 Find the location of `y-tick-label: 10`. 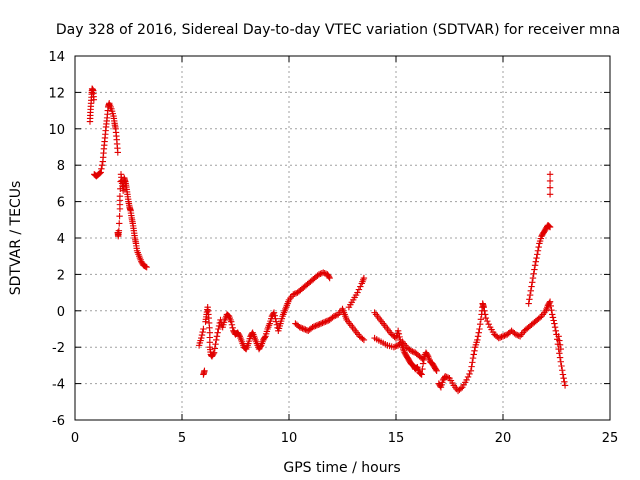

y-tick-label: 10 is located at coordinates (56, 130).